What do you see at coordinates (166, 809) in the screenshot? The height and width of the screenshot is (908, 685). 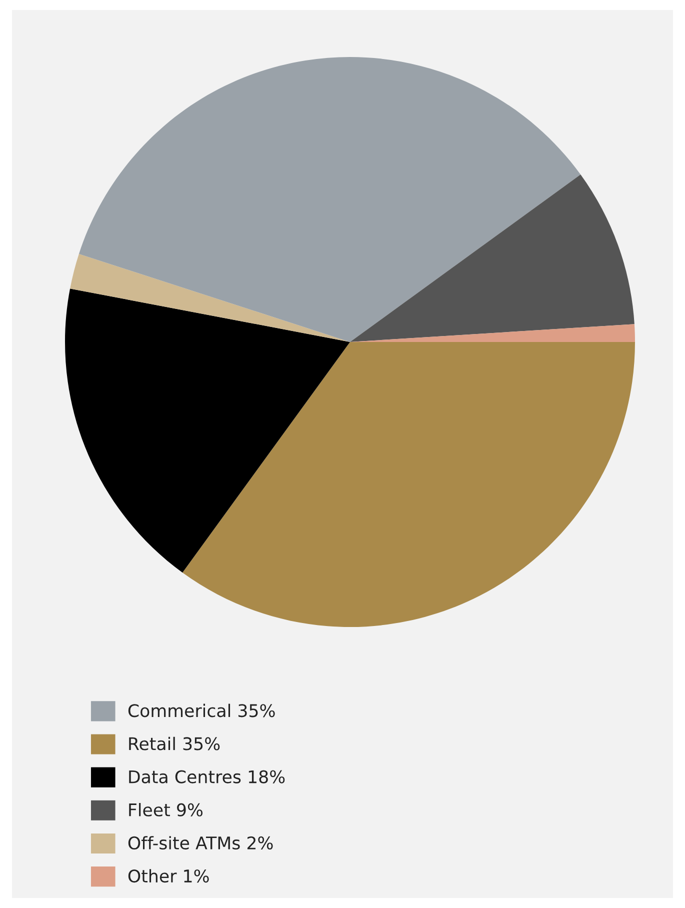 I see `legend-label: Fleet 9%` at bounding box center [166, 809].